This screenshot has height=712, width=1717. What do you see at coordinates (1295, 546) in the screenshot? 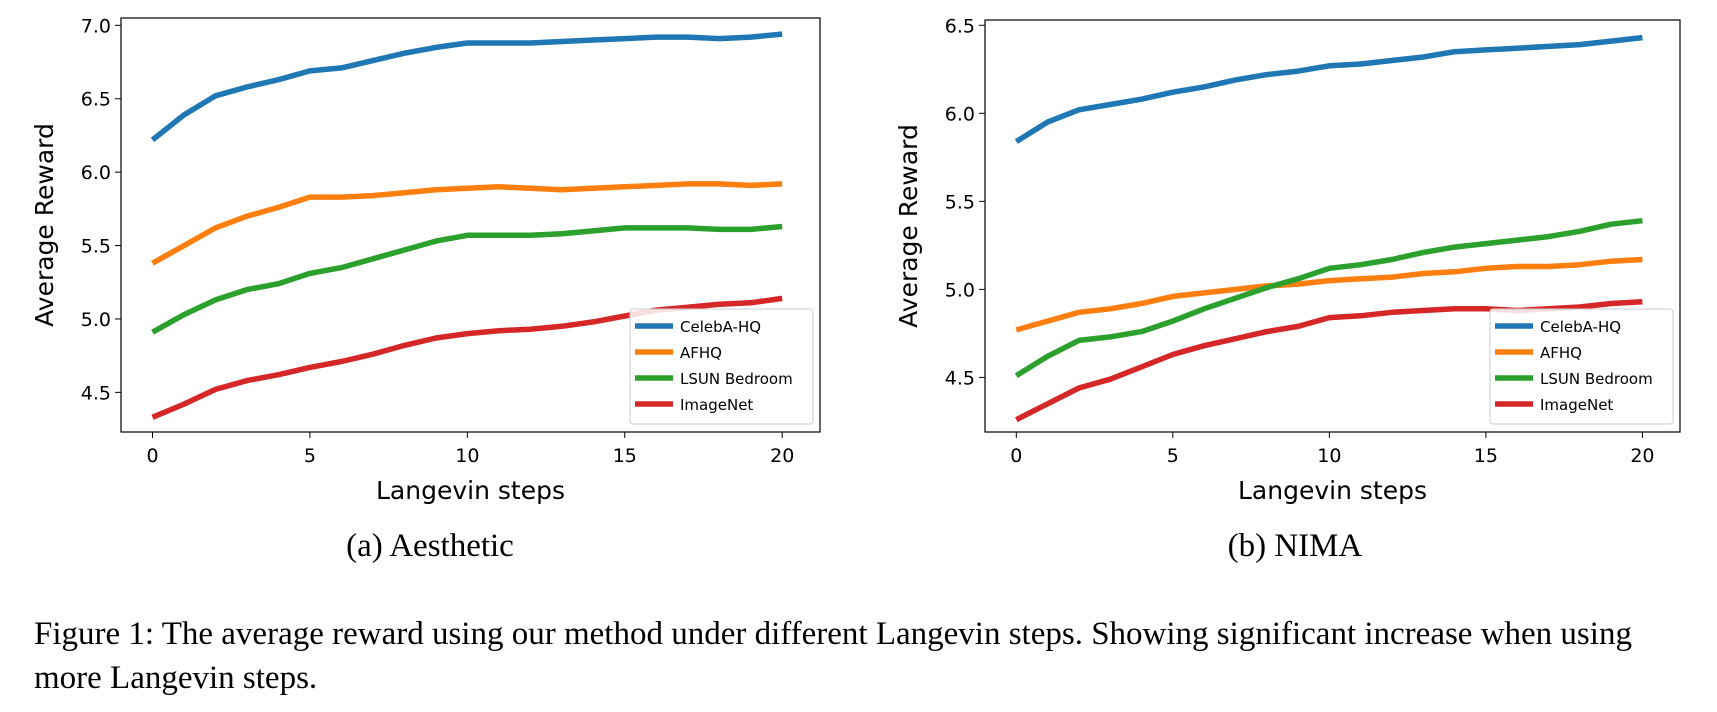
I see `subcaption-b: (b) NIMA` at bounding box center [1295, 546].